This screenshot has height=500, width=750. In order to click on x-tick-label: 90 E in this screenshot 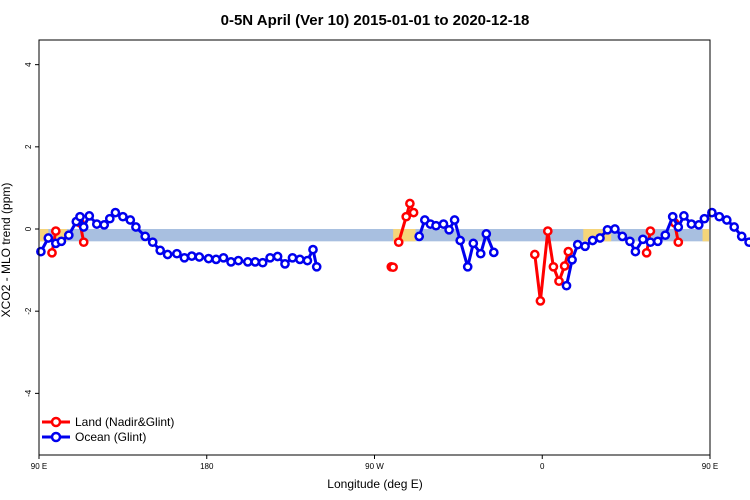, I will do `click(39, 466)`.